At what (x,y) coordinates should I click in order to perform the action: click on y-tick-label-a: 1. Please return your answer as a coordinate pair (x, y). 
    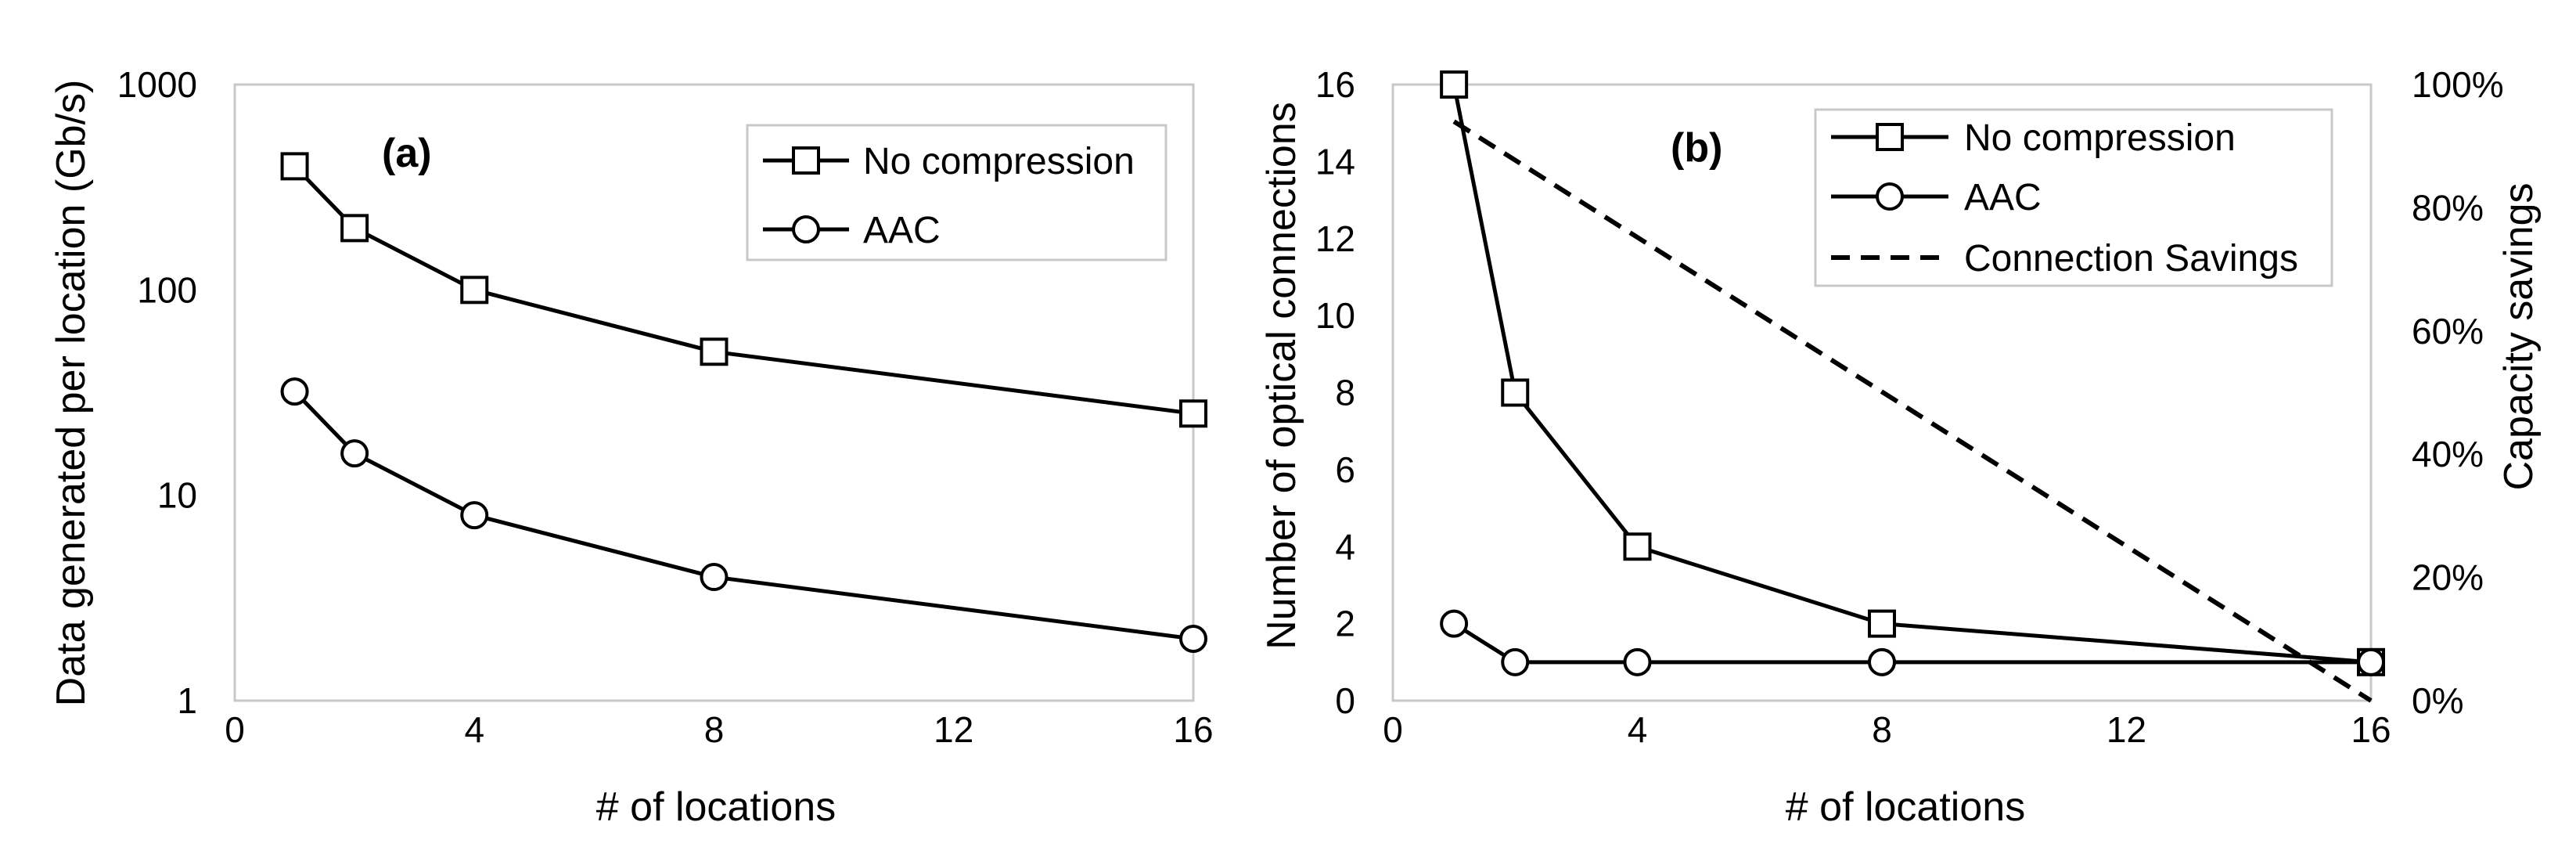
    Looking at the image, I should click on (187, 700).